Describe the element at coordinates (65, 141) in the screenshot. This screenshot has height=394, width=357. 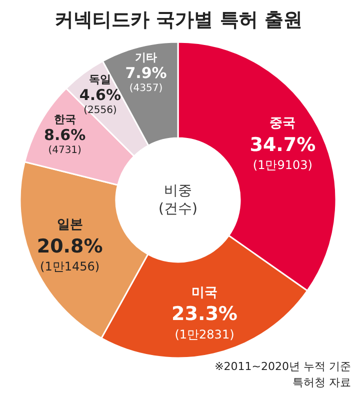
I see `data-label: 8.6% (4731)` at that location.